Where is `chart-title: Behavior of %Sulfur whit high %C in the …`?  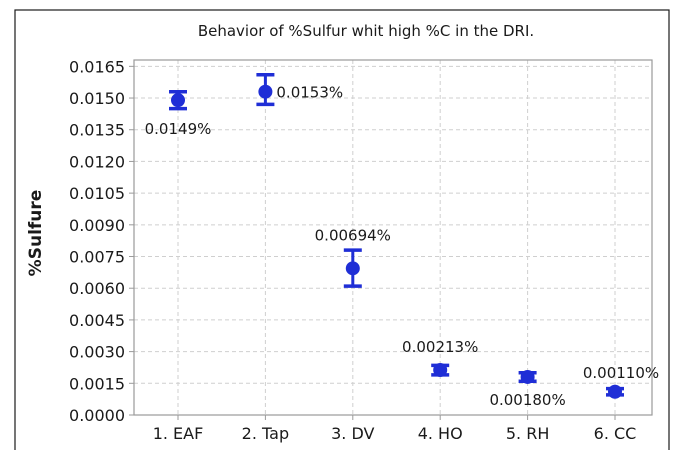 chart-title: Behavior of %Sulfur whit high %C in the … is located at coordinates (366, 31).